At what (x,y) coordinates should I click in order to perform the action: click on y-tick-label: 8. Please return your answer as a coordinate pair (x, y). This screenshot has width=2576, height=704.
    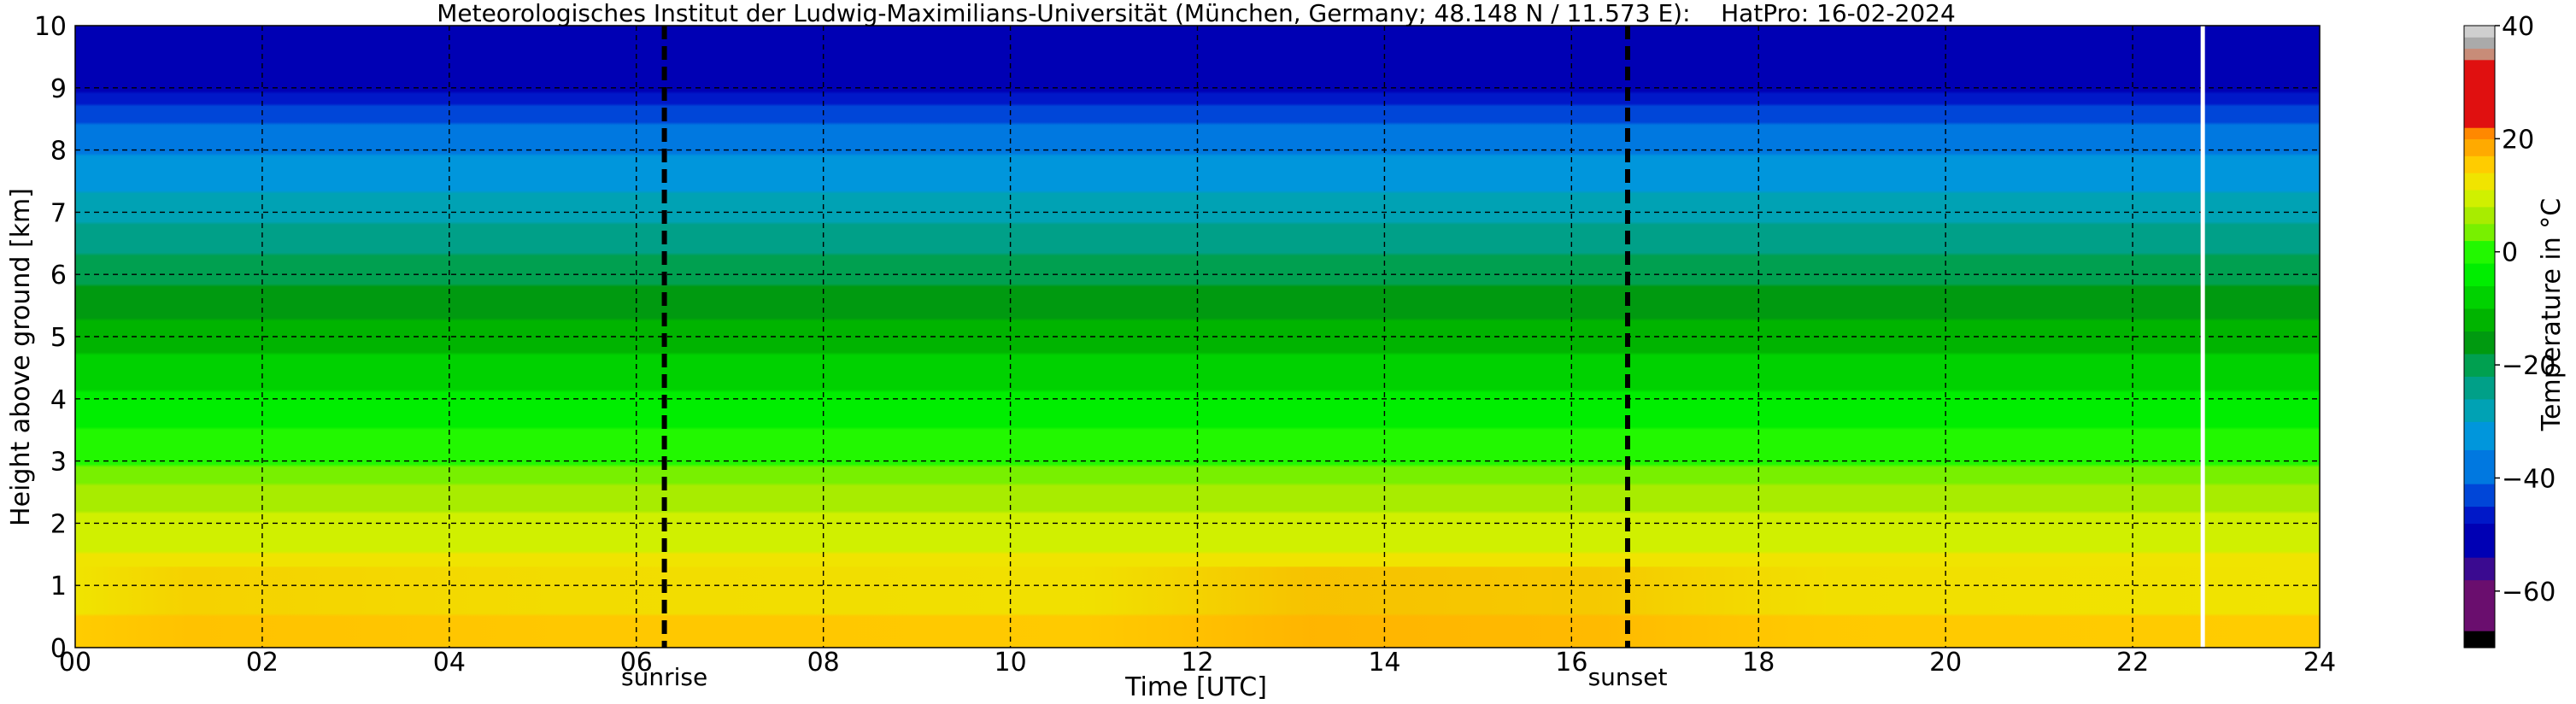
    Looking at the image, I should click on (59, 152).